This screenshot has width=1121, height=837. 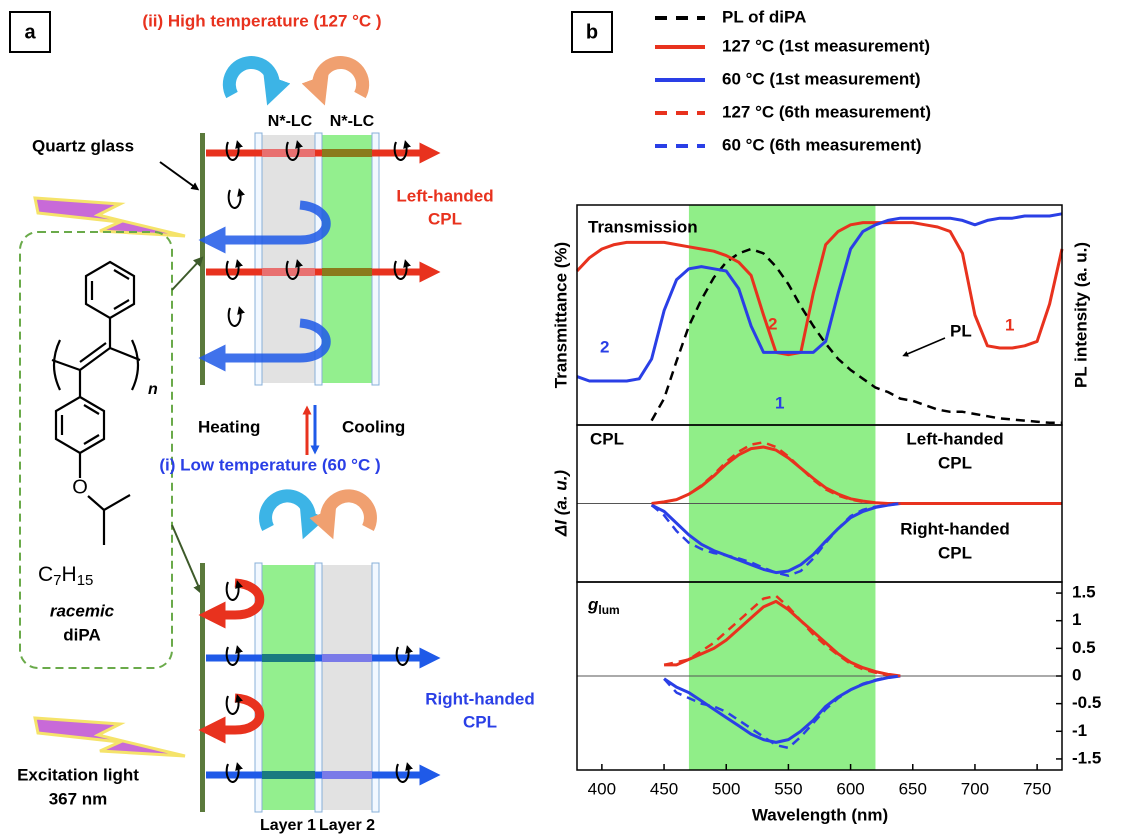 I want to click on annotation: 2, so click(x=772, y=323).